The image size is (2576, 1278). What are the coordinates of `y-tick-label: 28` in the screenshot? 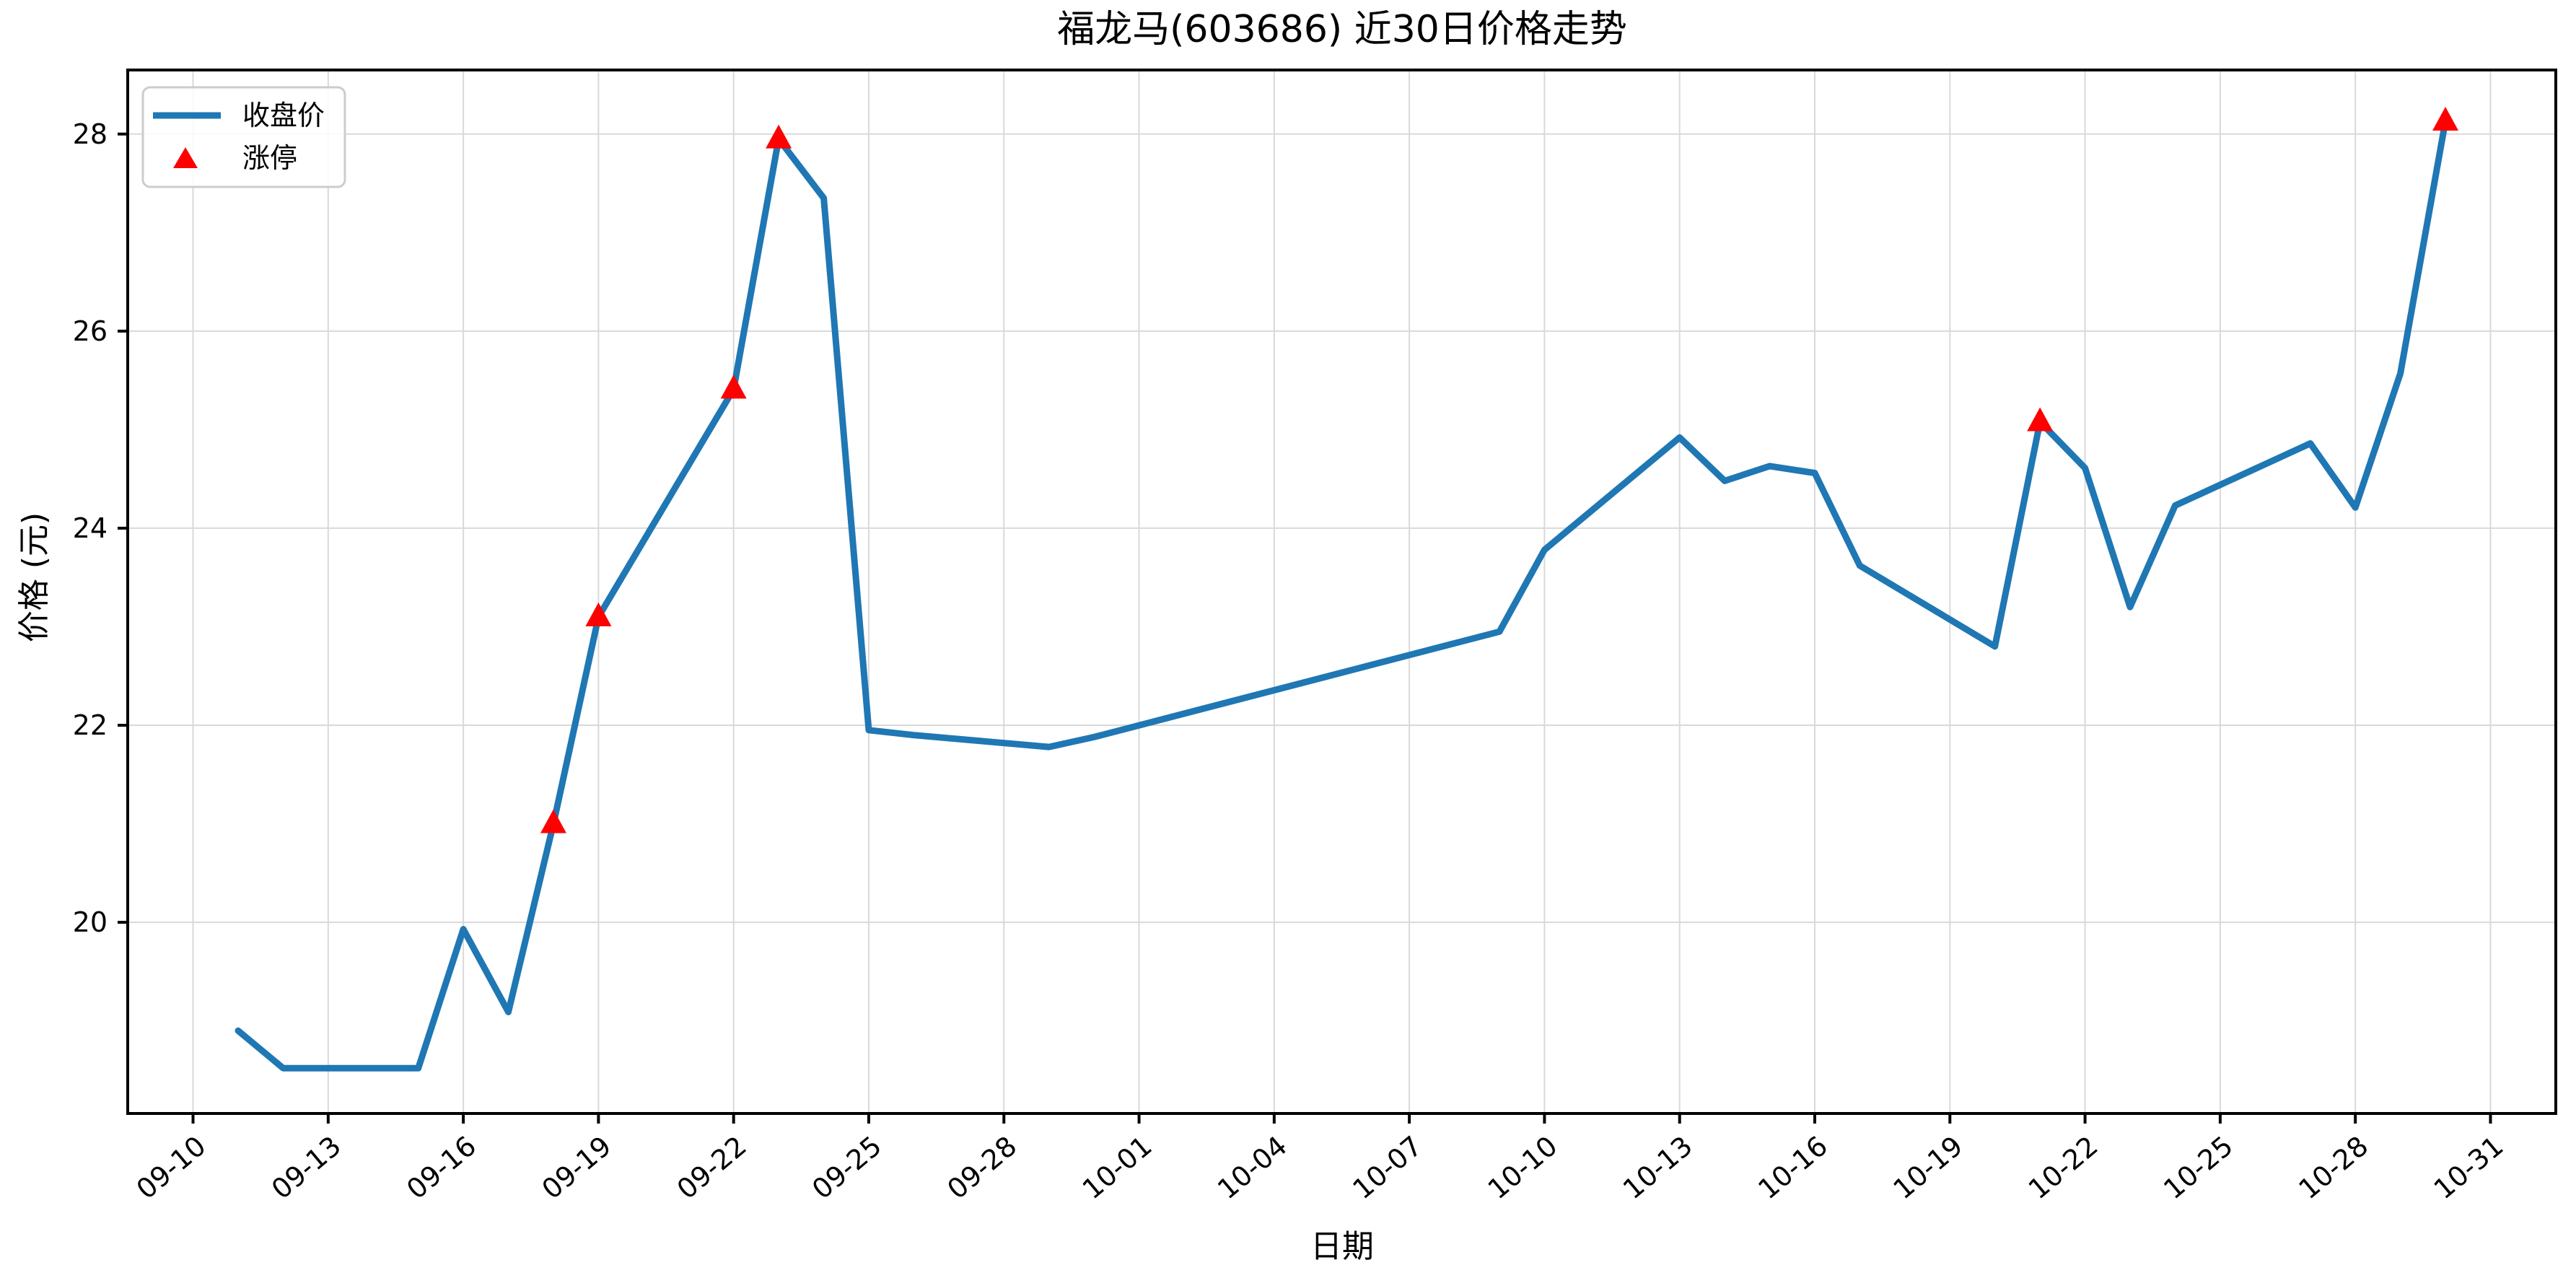 It's located at (90, 134).